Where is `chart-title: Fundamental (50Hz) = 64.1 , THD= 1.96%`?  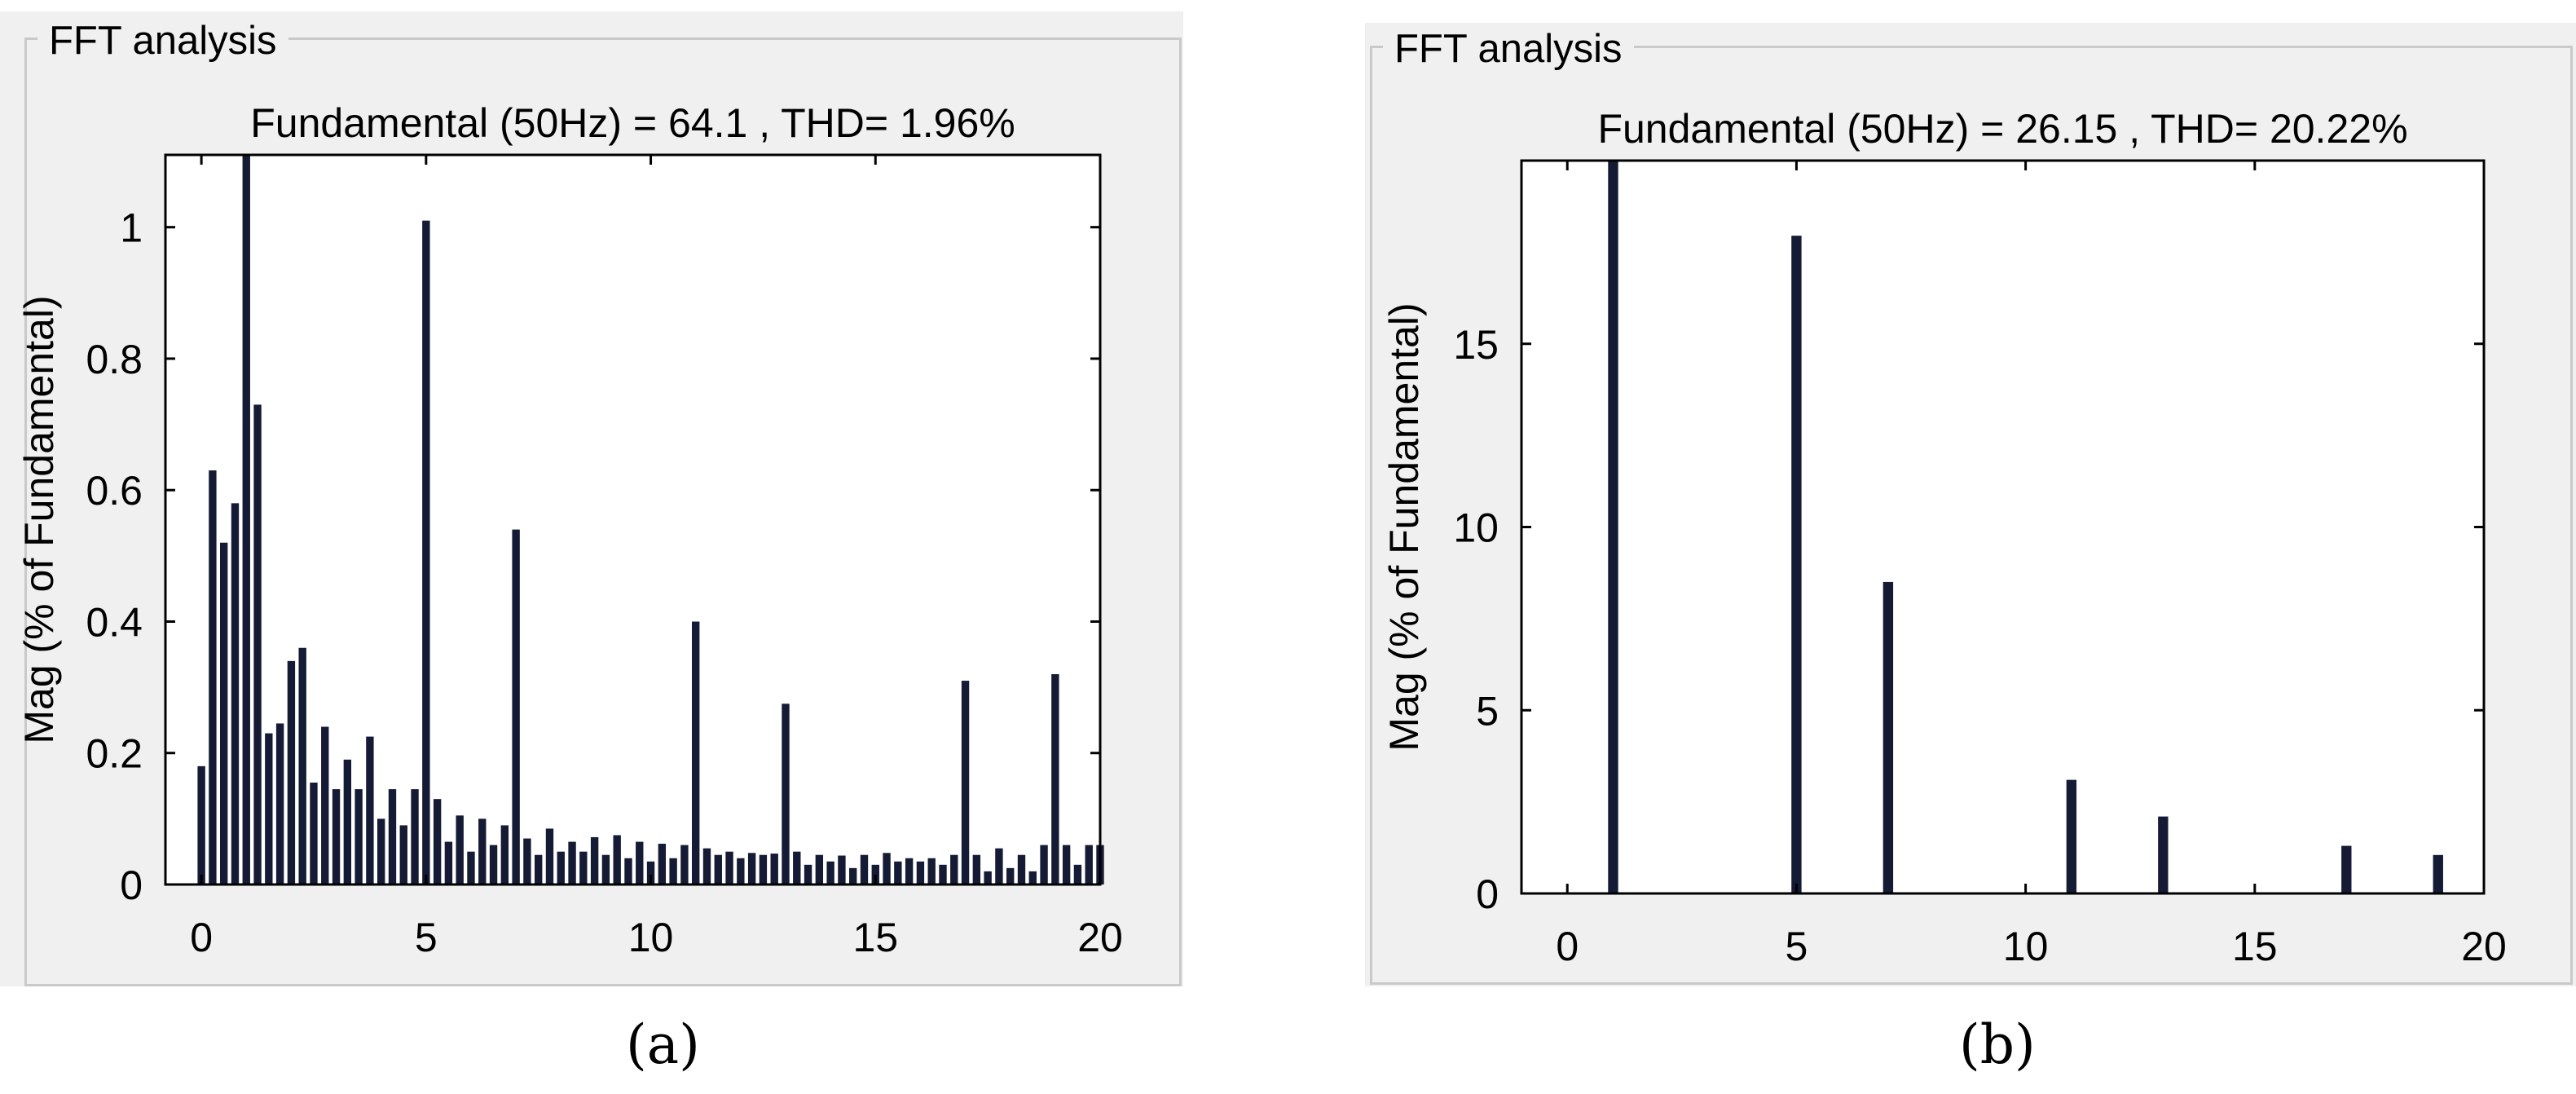 chart-title: Fundamental (50Hz) = 64.1 , THD= 1.96% is located at coordinates (632, 123).